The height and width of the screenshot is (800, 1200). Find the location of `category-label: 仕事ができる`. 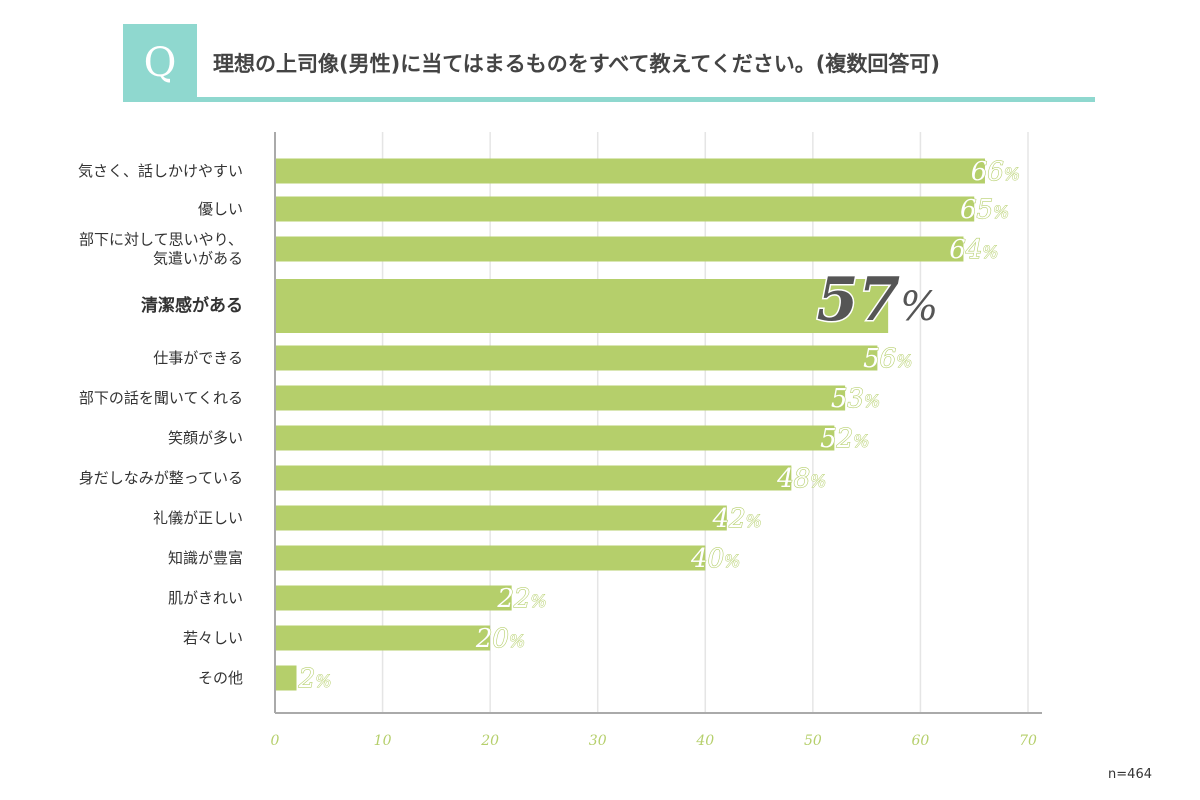

category-label: 仕事ができる is located at coordinates (198, 358).